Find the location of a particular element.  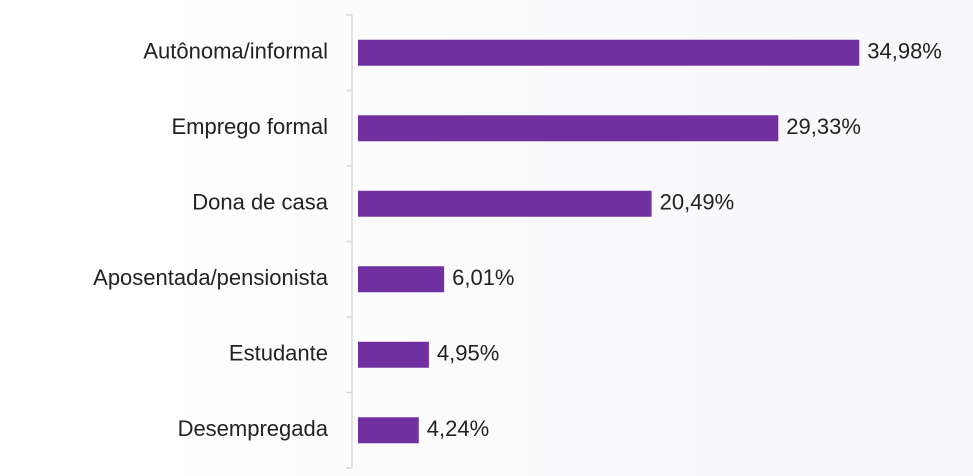

value-label: 6,01% is located at coordinates (483, 277).